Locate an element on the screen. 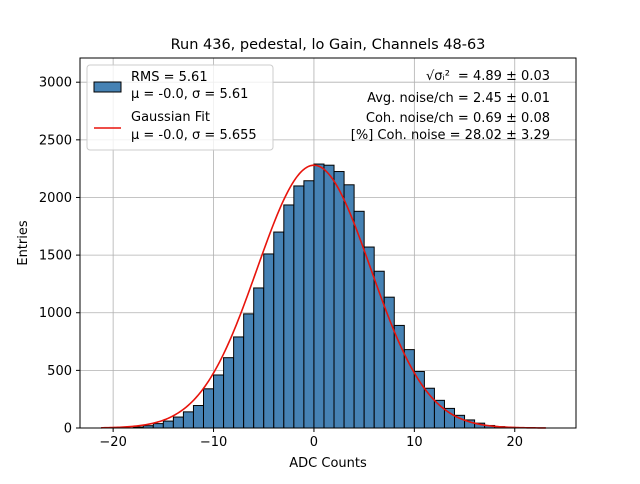 Image resolution: width=640 pixels, height=484 pixels. y-tick-label: 3000 is located at coordinates (55, 83).